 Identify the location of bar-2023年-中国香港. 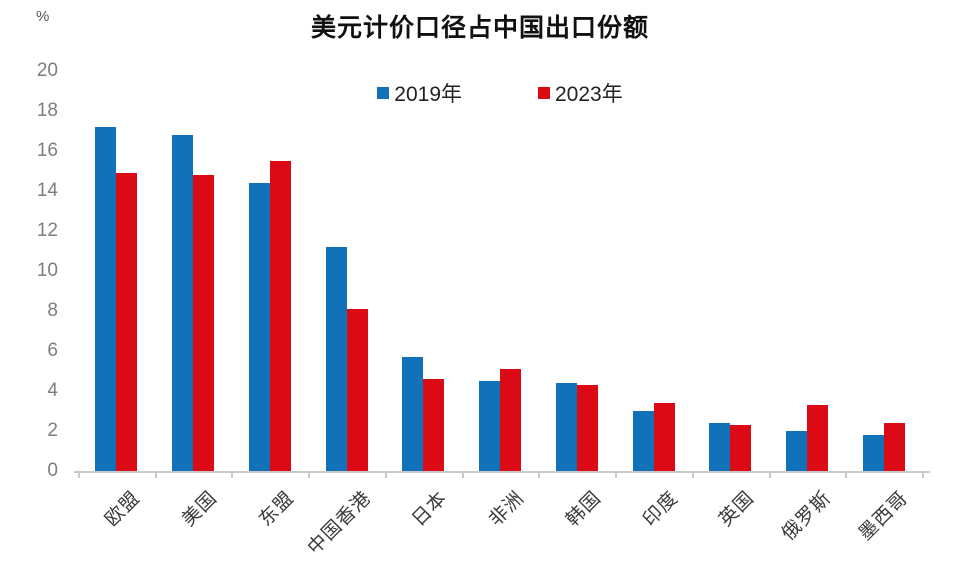
(357, 390).